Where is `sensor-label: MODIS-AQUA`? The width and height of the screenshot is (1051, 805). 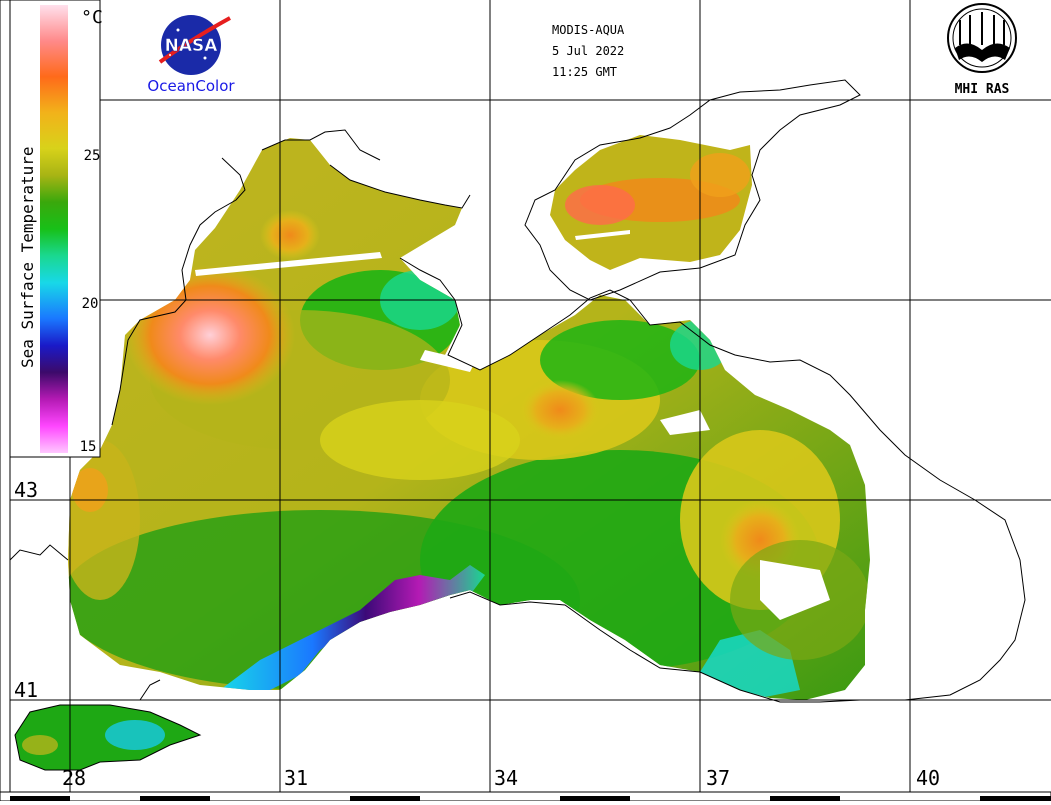 sensor-label: MODIS-AQUA is located at coordinates (588, 30).